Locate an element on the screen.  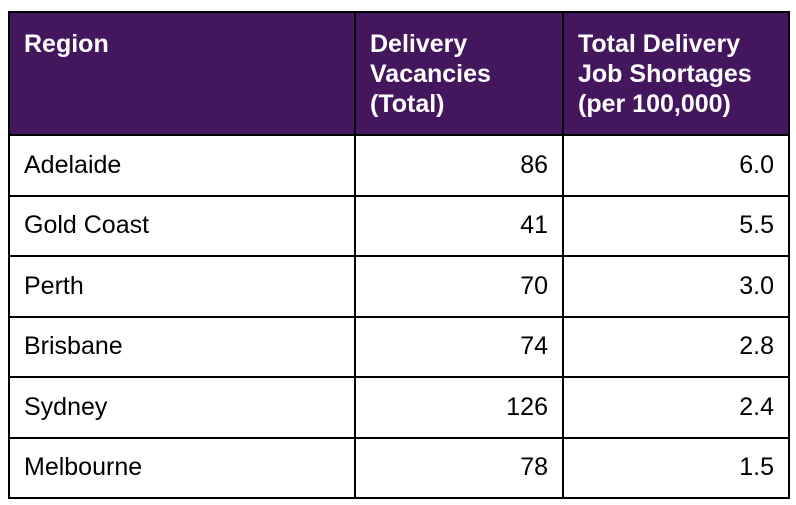
cell-vacancies: 74 is located at coordinates (459, 346).